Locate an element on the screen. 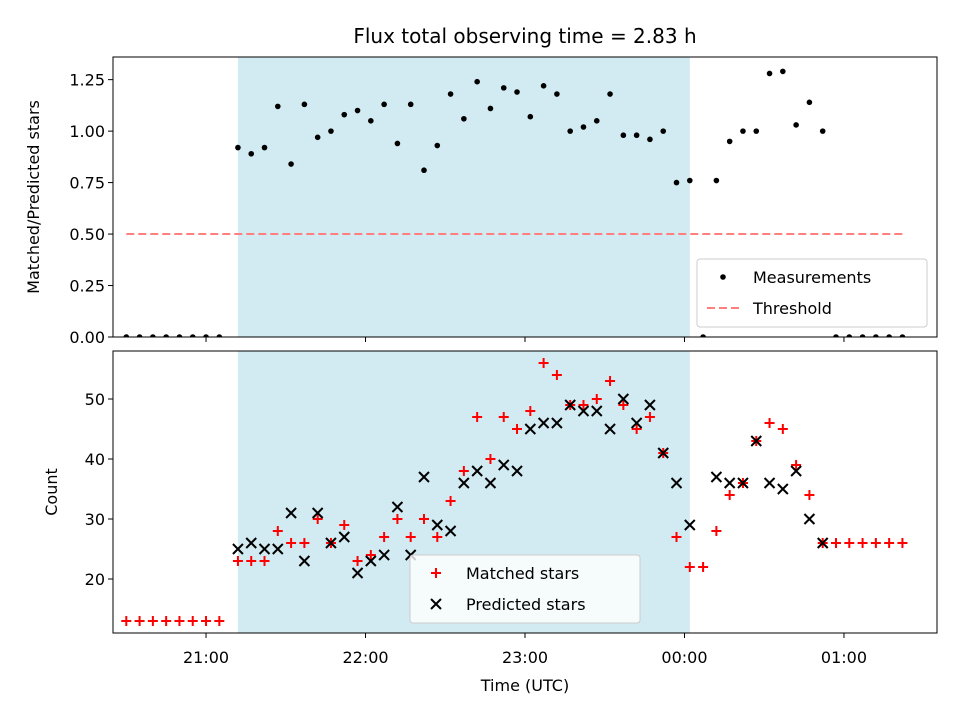 This screenshot has height=724, width=960. bottom-y-tick-label: 20 is located at coordinates (95, 579).